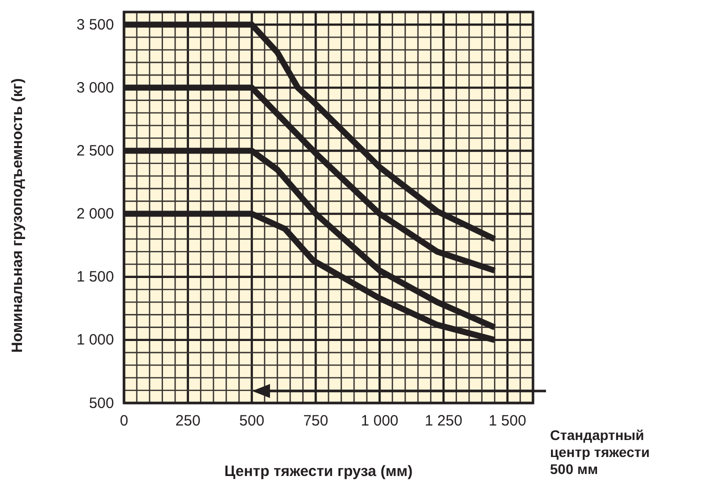 This screenshot has height=484, width=702. I want to click on y-tick-label: 2 500, so click(95, 151).